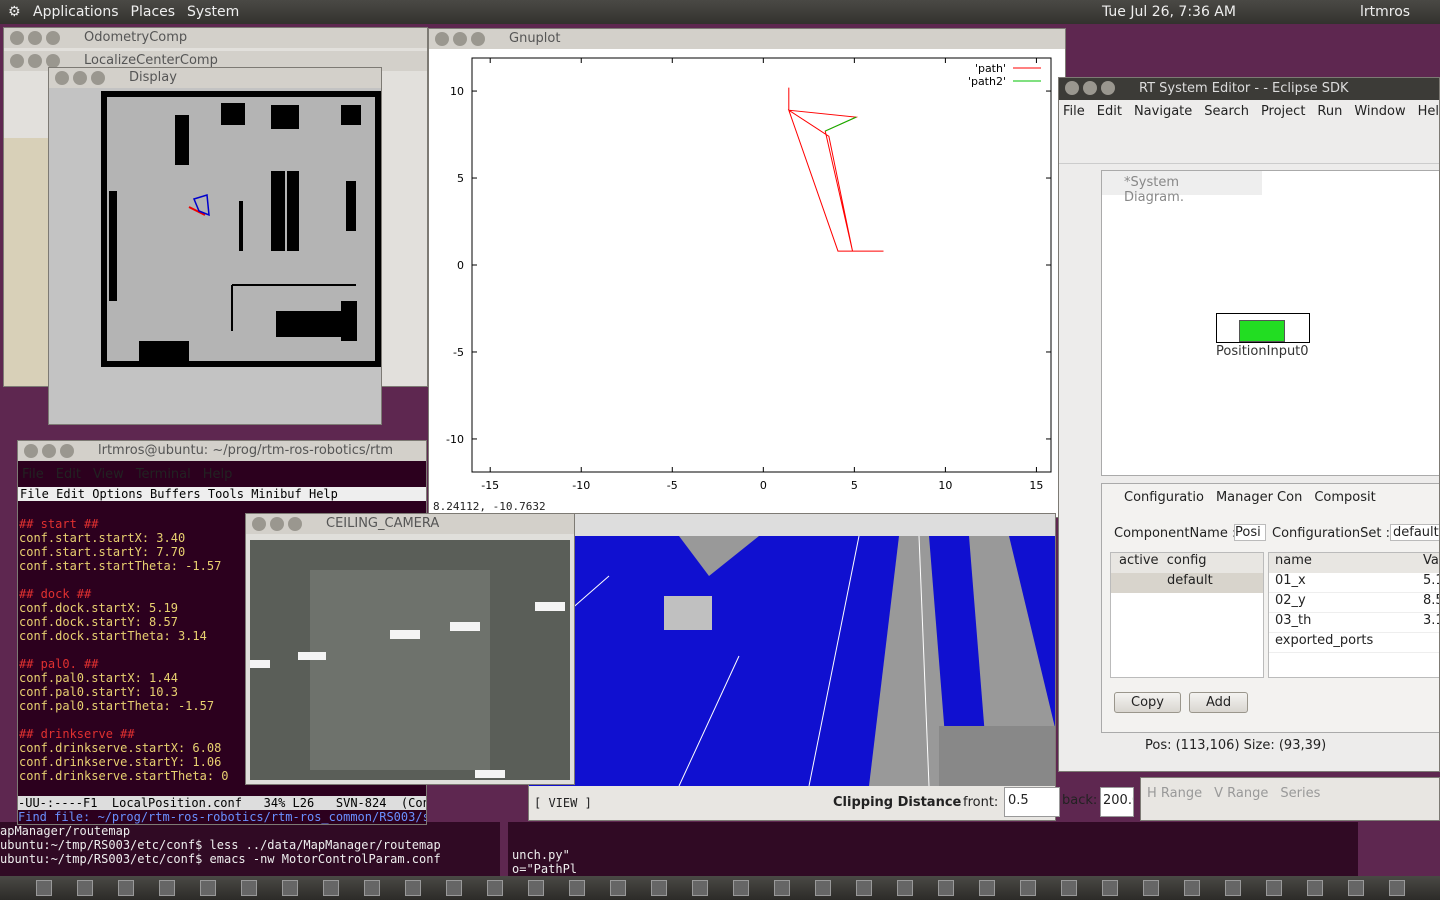 This screenshot has height=900, width=1440. Describe the element at coordinates (1187, 615) in the screenshot. I see `config-set-table: active config default` at that location.